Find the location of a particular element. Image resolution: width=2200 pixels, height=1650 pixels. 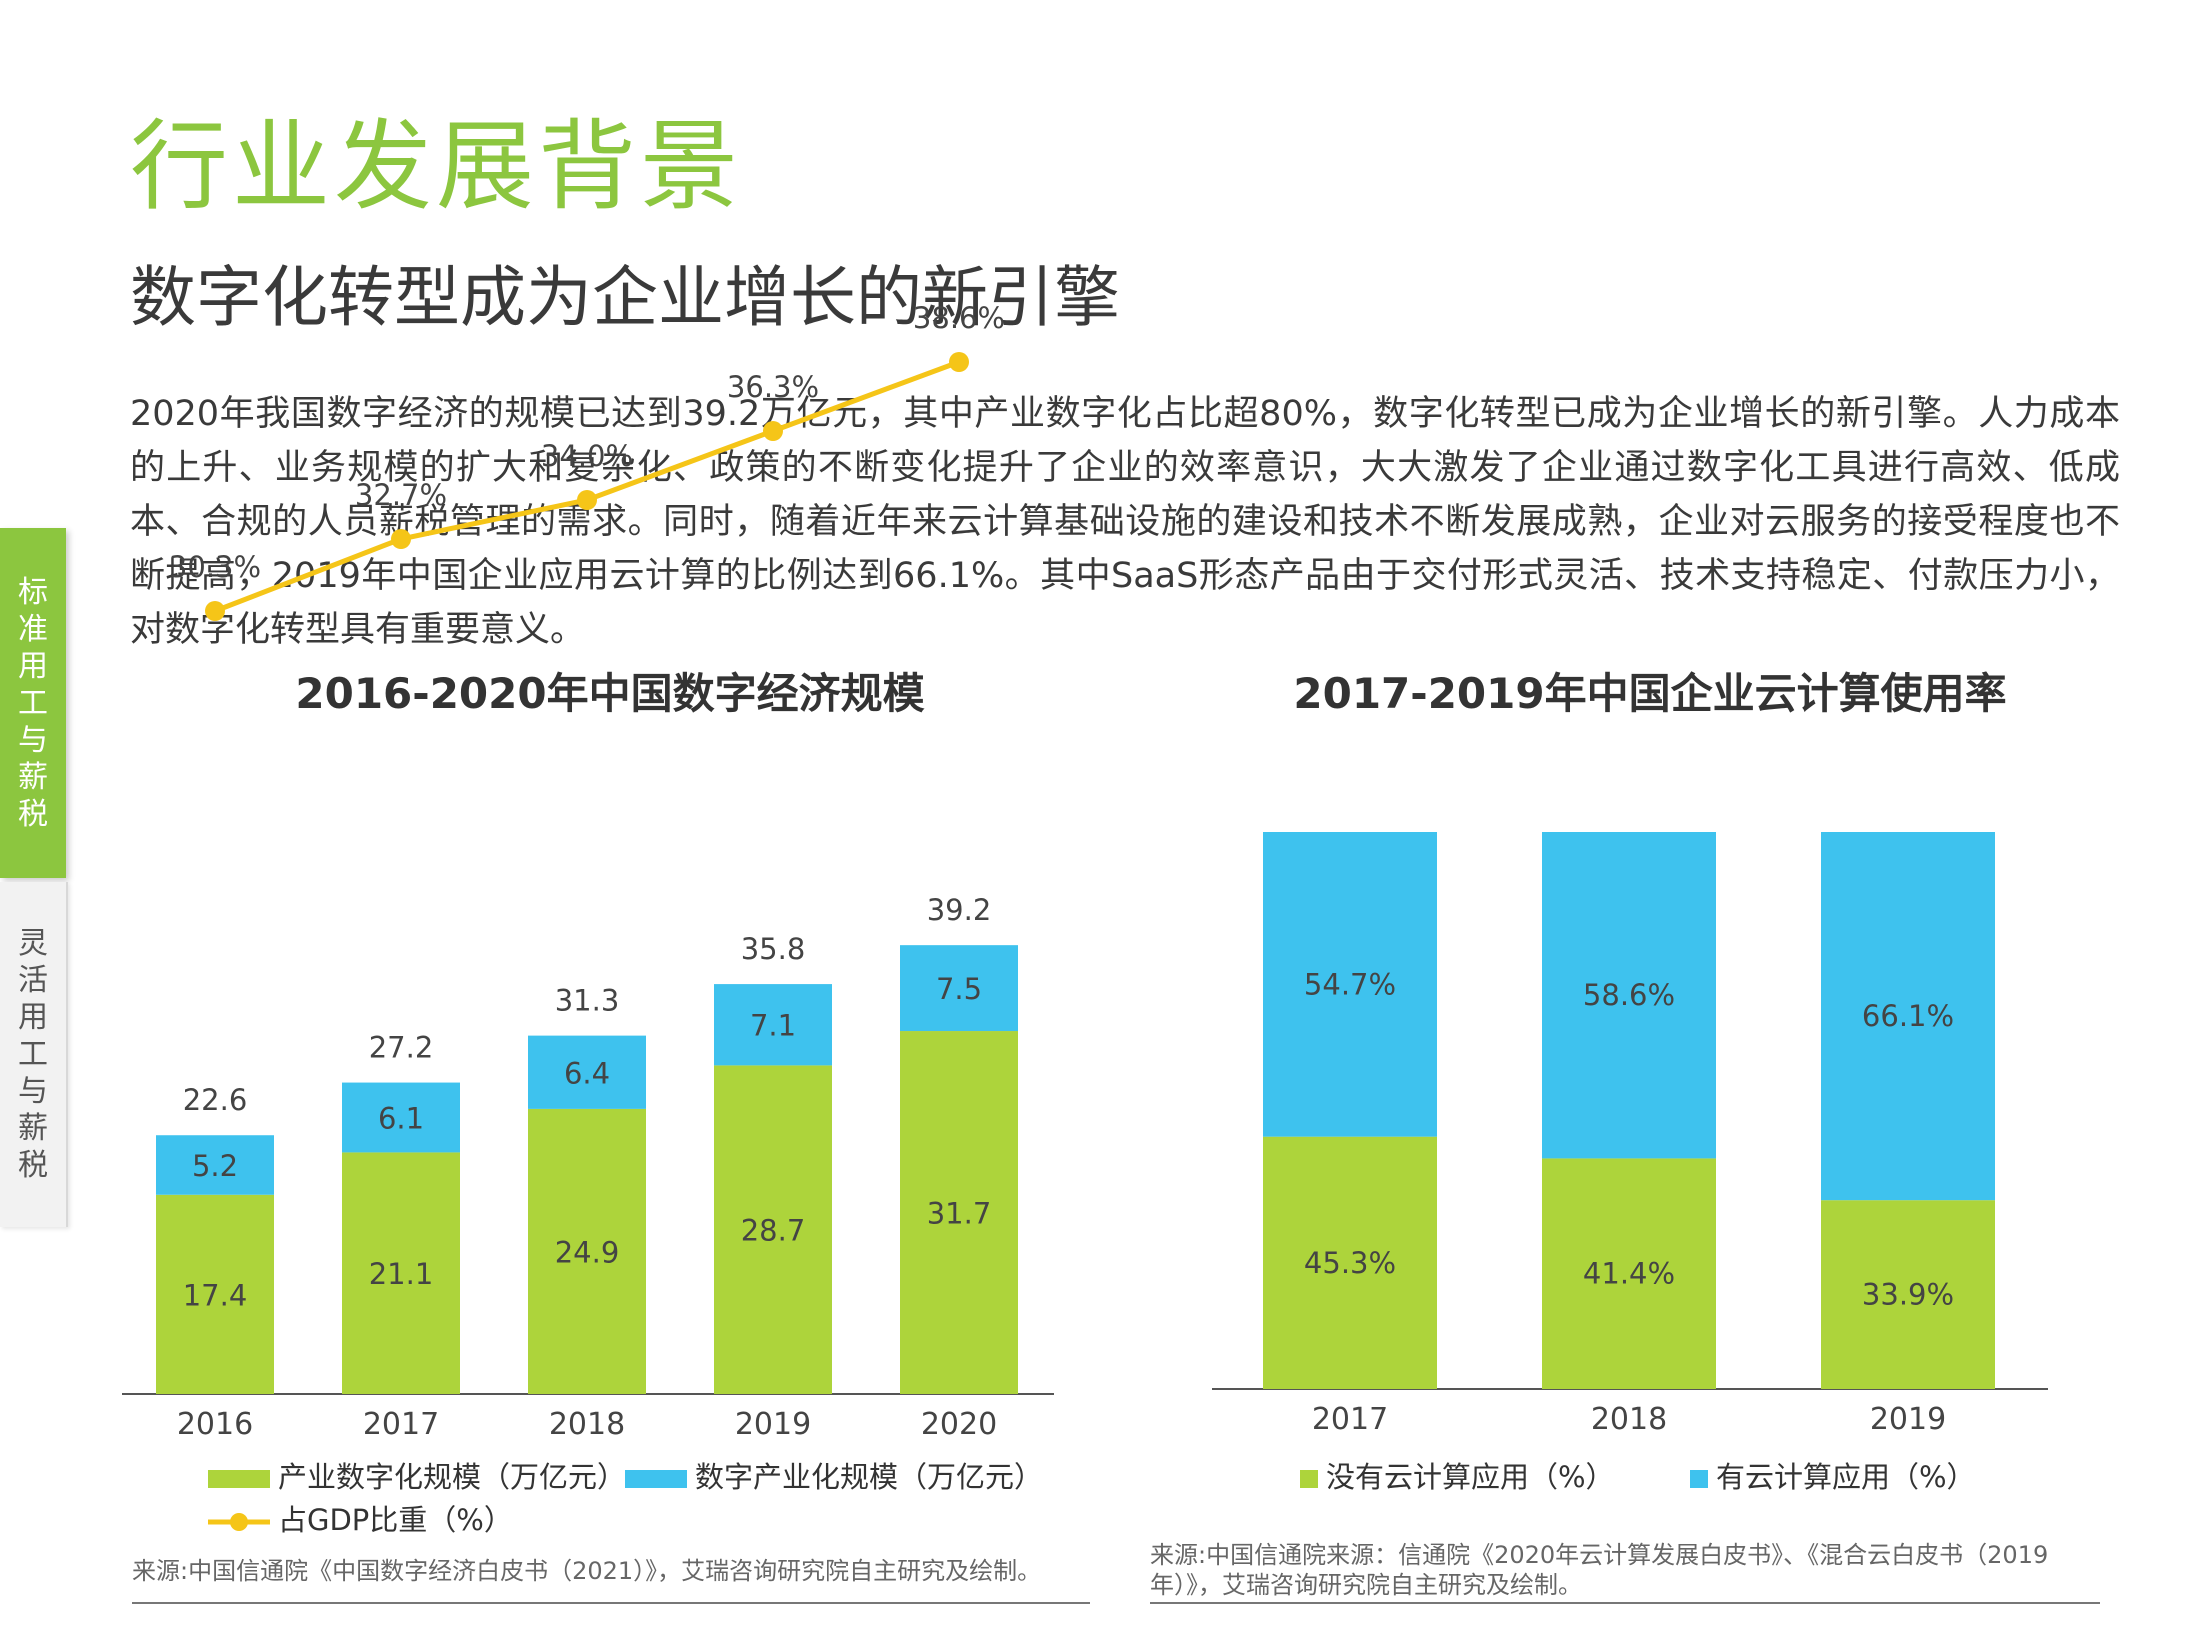

data-label: 28.7 is located at coordinates (773, 1231).